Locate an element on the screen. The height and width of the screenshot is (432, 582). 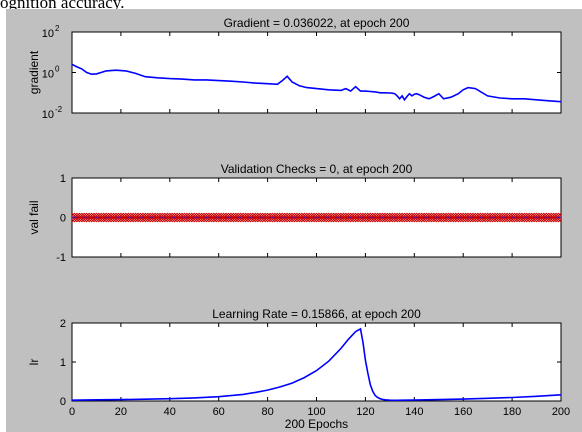
x-tick-label: 60 is located at coordinates (219, 412).